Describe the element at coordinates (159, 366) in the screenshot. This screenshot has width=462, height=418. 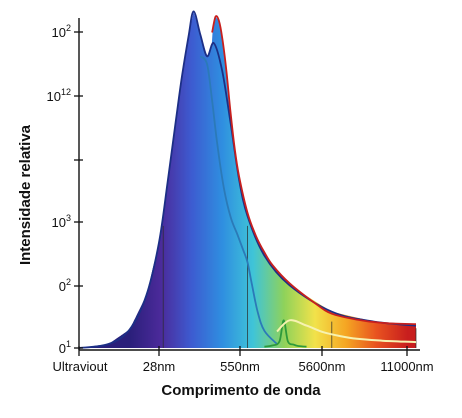
I see `x-tick-label: 28nm` at that location.